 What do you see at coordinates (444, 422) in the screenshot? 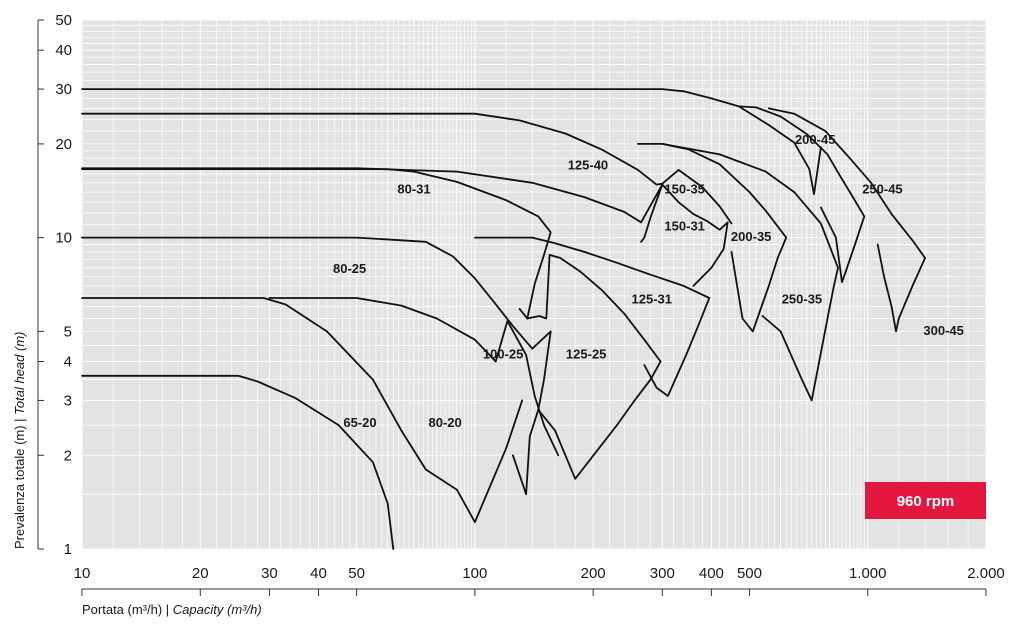
I see `pump-label-80-20: 80-20` at bounding box center [444, 422].